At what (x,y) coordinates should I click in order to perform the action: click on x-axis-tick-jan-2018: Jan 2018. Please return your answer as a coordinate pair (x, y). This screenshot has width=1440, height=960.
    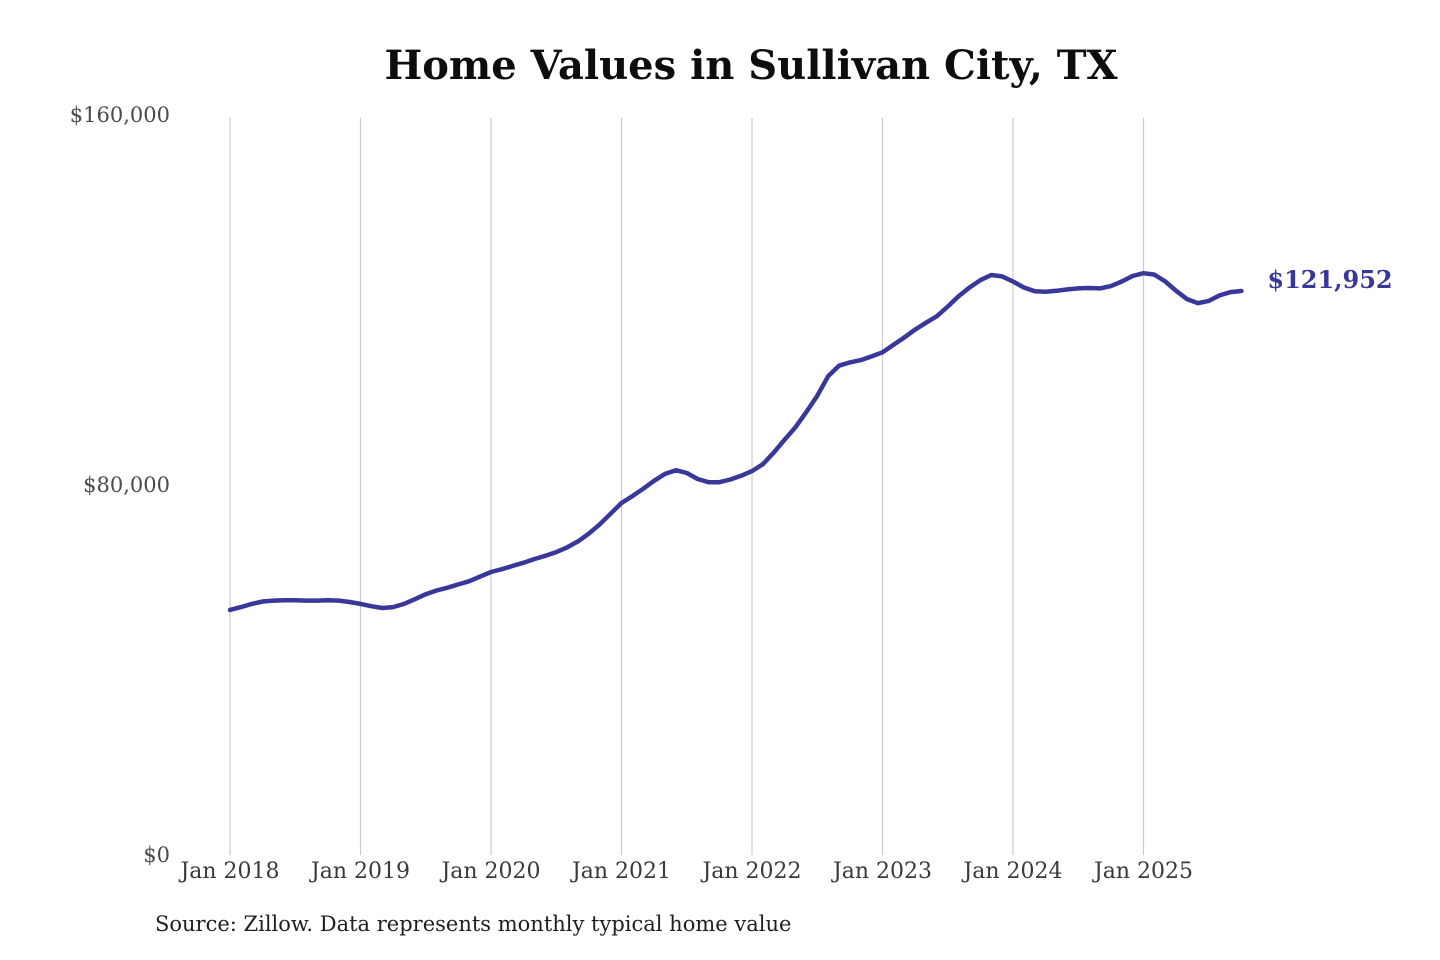
    Looking at the image, I should click on (230, 871).